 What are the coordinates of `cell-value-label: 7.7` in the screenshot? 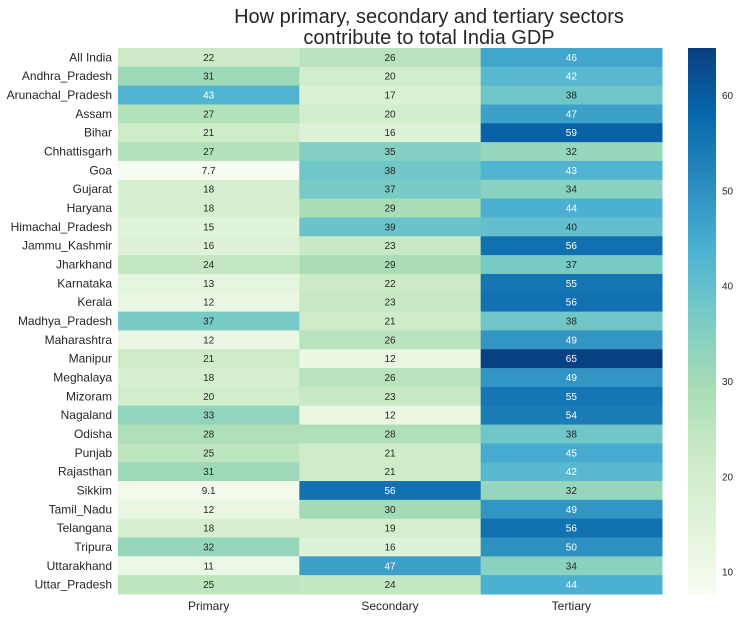 It's located at (209, 171).